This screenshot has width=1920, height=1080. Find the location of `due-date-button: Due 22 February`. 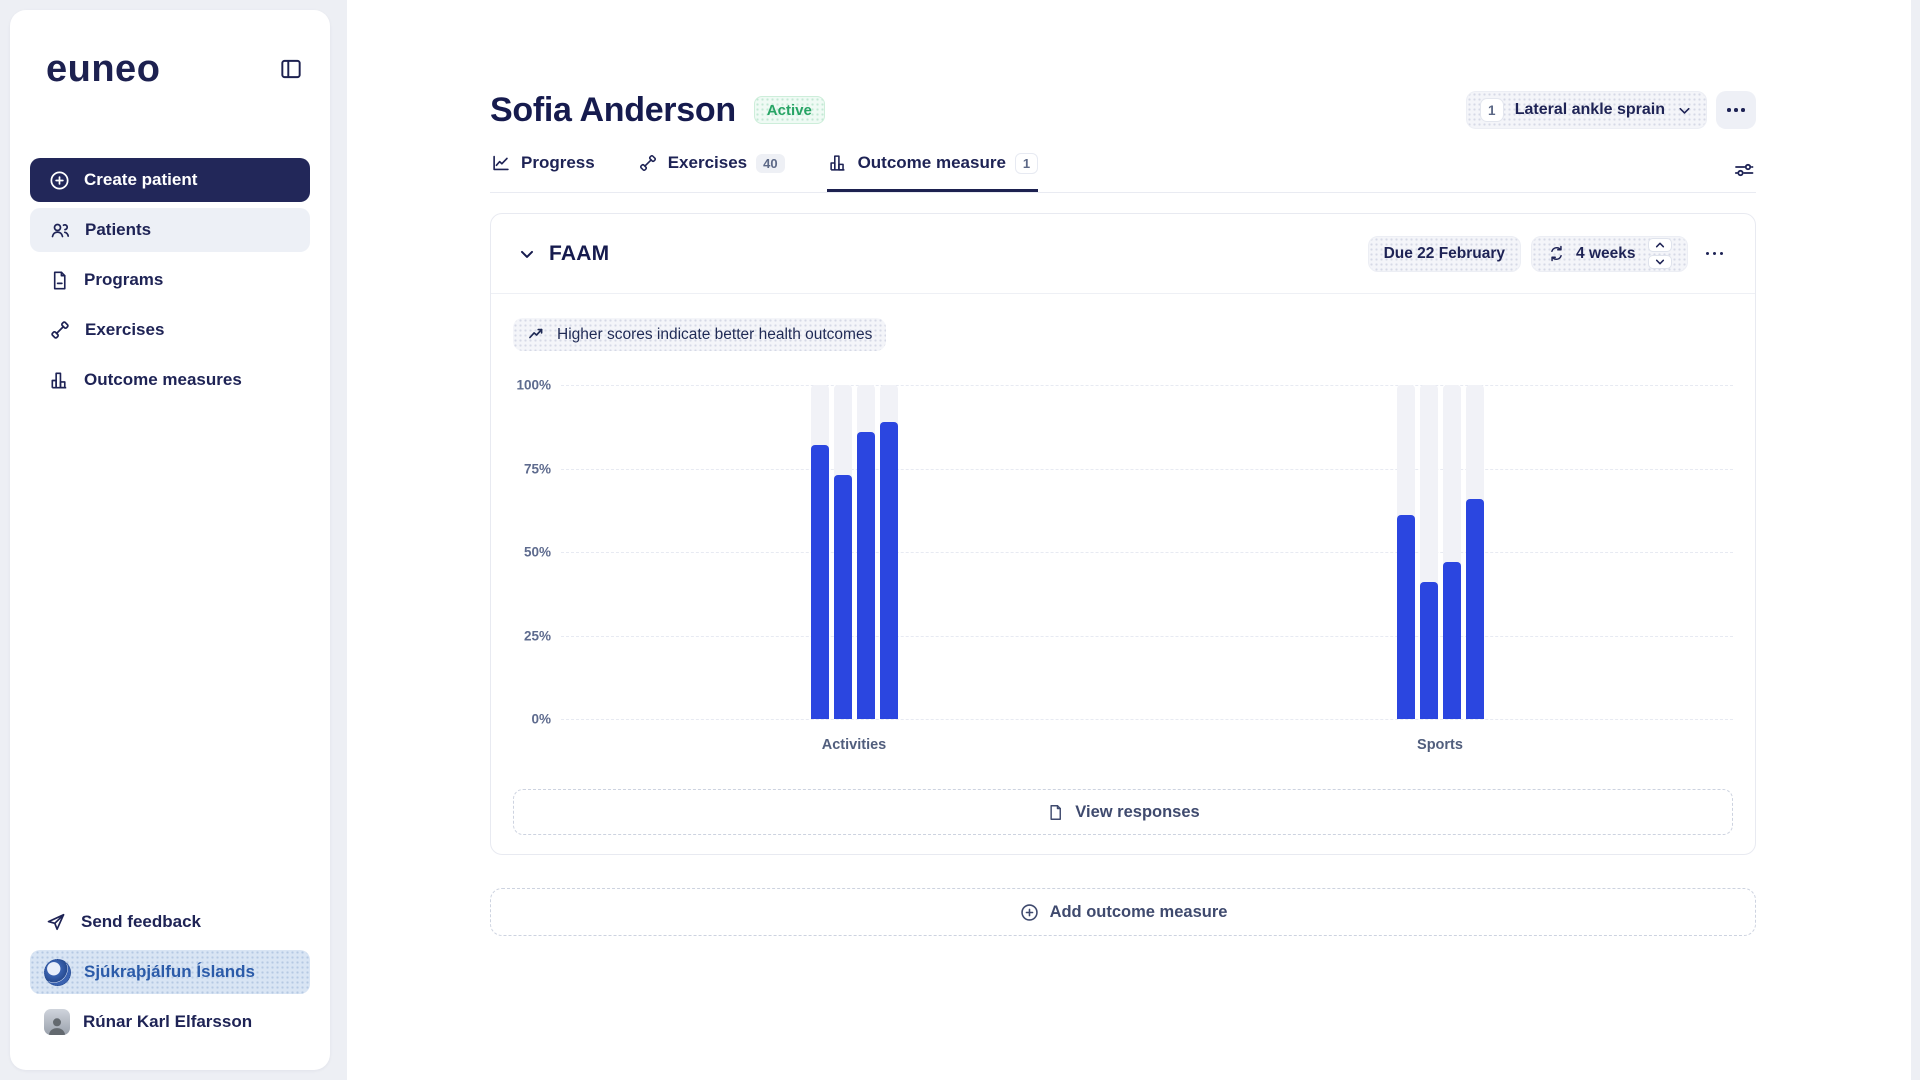

due-date-button: Due 22 February is located at coordinates (1444, 253).